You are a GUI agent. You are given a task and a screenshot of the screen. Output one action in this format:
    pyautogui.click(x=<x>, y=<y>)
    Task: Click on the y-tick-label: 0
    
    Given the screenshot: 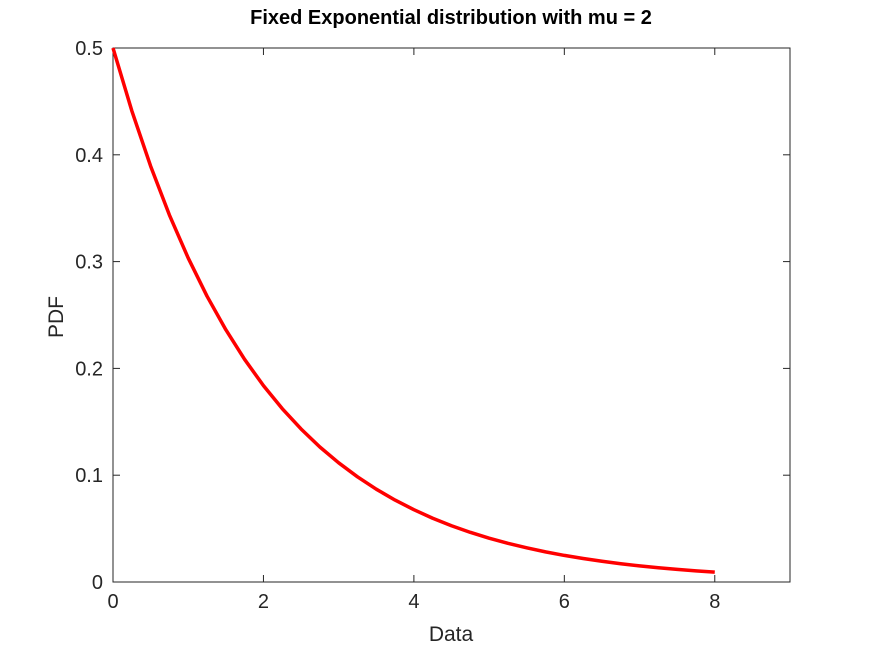 What is the action you would take?
    pyautogui.click(x=97, y=583)
    